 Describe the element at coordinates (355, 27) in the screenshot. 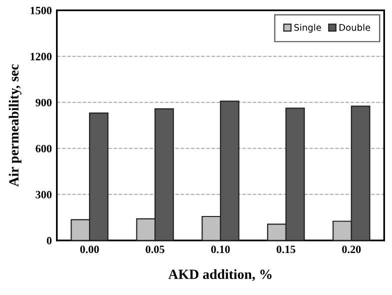

I see `legend-label: Double` at that location.